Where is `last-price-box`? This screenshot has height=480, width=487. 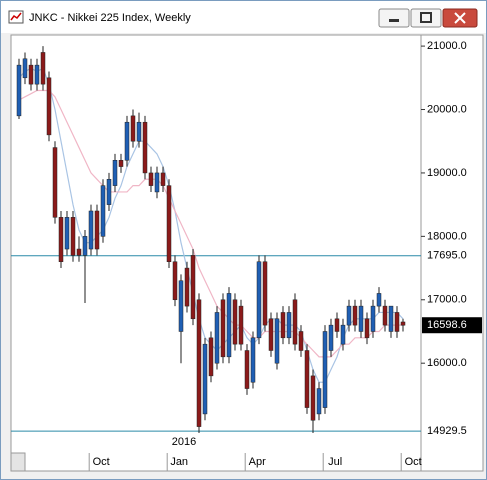 last-price-box is located at coordinates (452, 325).